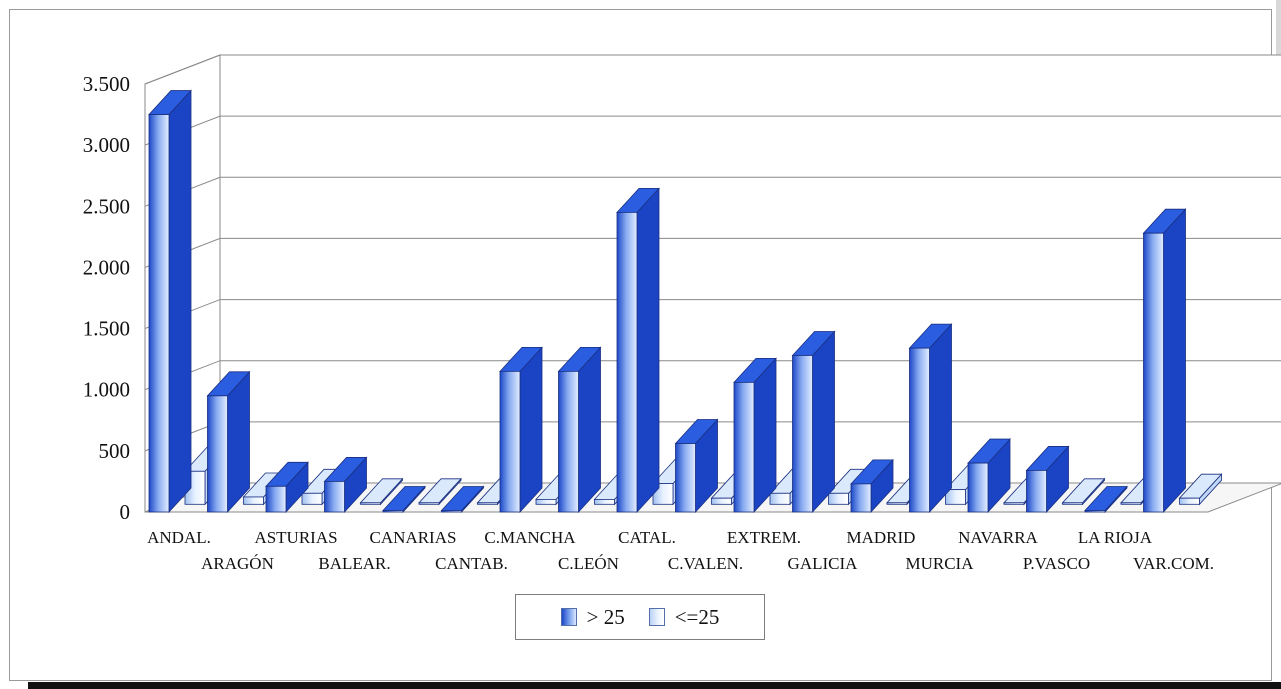  Describe the element at coordinates (1115, 537) in the screenshot. I see `x-tick-label: LA RIOJA` at that location.